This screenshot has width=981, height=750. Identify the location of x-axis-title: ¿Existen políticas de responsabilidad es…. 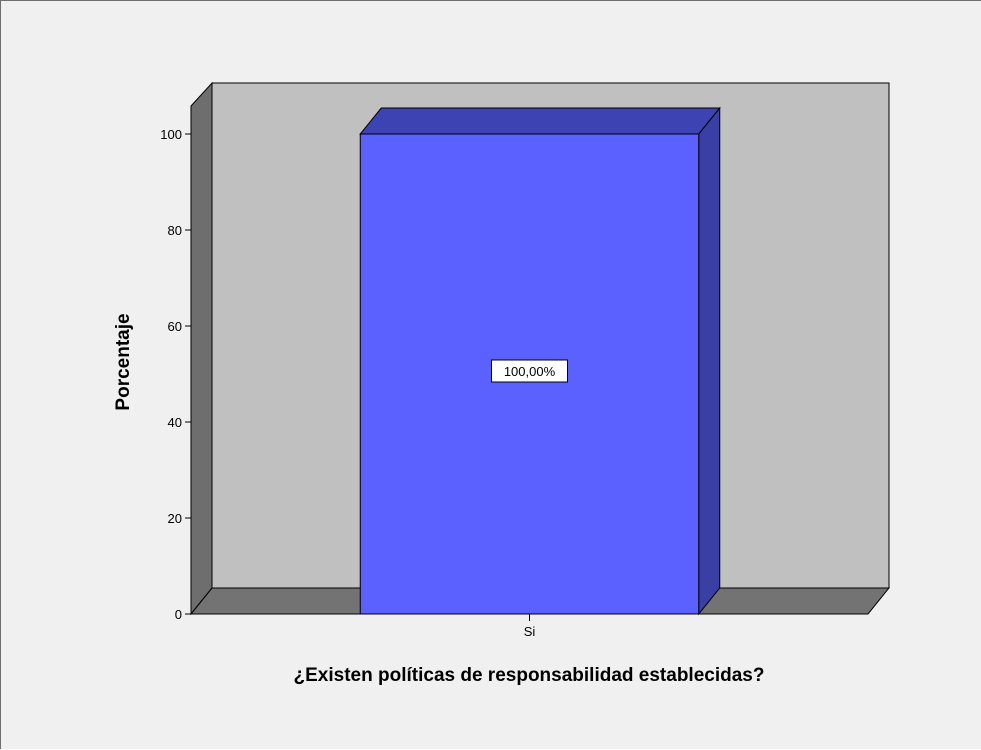
(529, 675).